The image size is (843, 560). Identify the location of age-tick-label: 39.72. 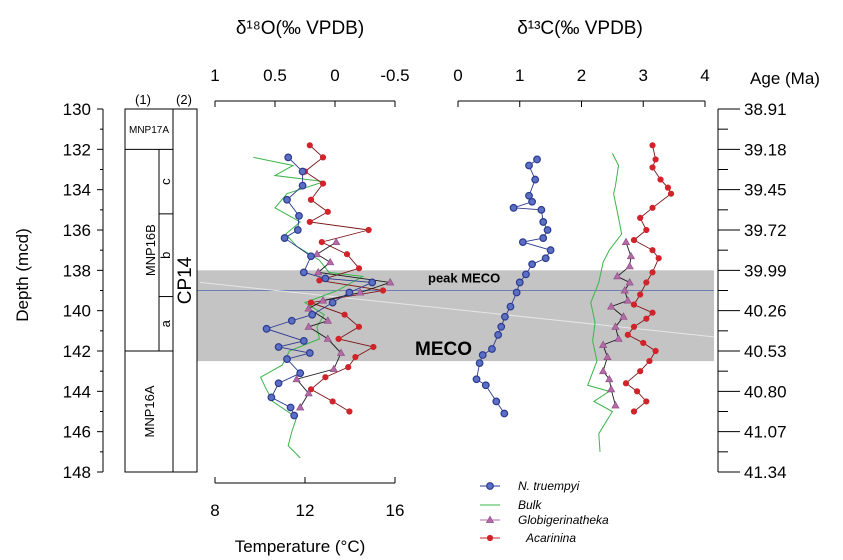
(765, 230).